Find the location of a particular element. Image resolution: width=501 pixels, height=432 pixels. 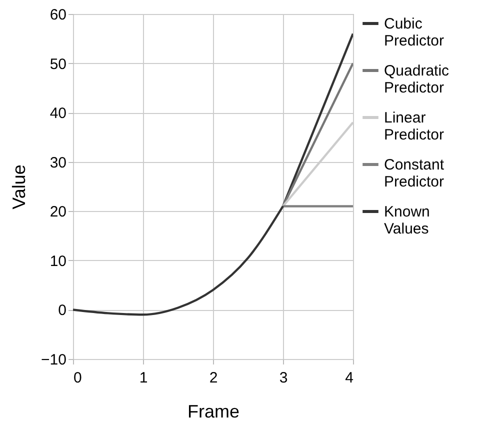

legend-label: Linear Predictor is located at coordinates (414, 127).